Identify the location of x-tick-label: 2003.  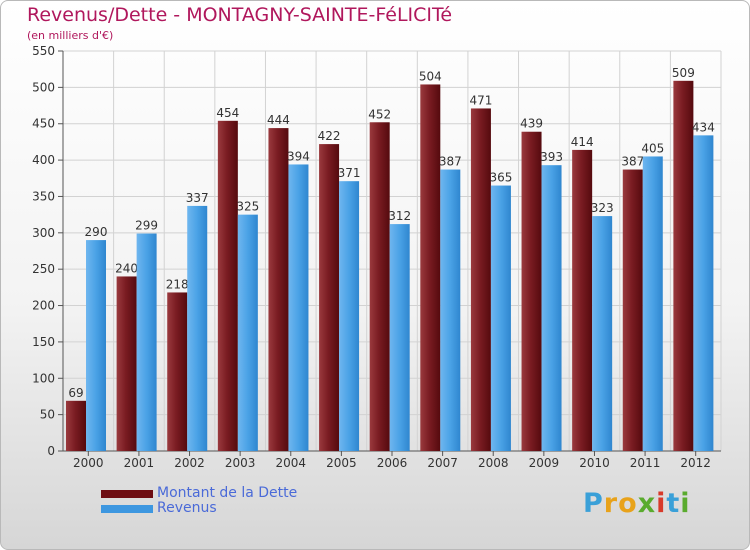
(240, 463).